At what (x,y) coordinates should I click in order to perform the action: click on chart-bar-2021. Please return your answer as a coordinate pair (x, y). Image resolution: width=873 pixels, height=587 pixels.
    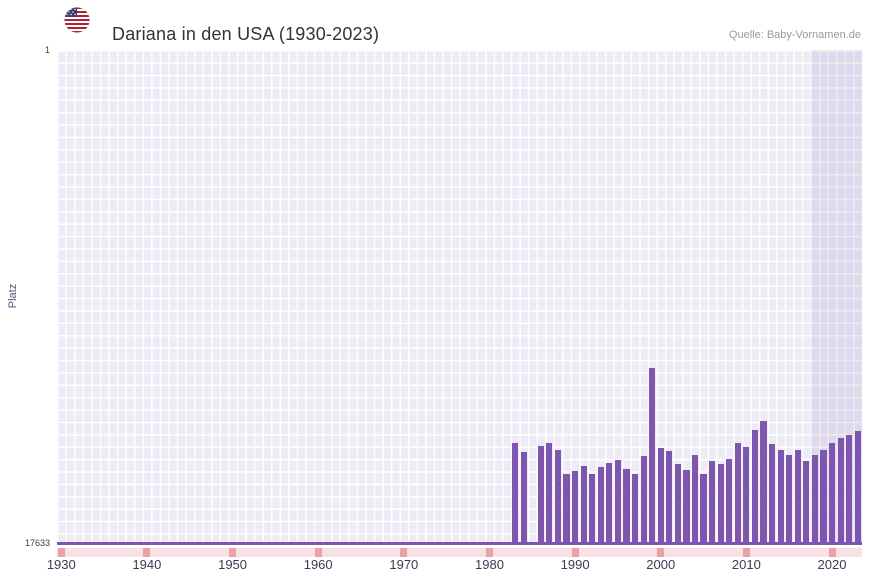
    Looking at the image, I should click on (840, 491).